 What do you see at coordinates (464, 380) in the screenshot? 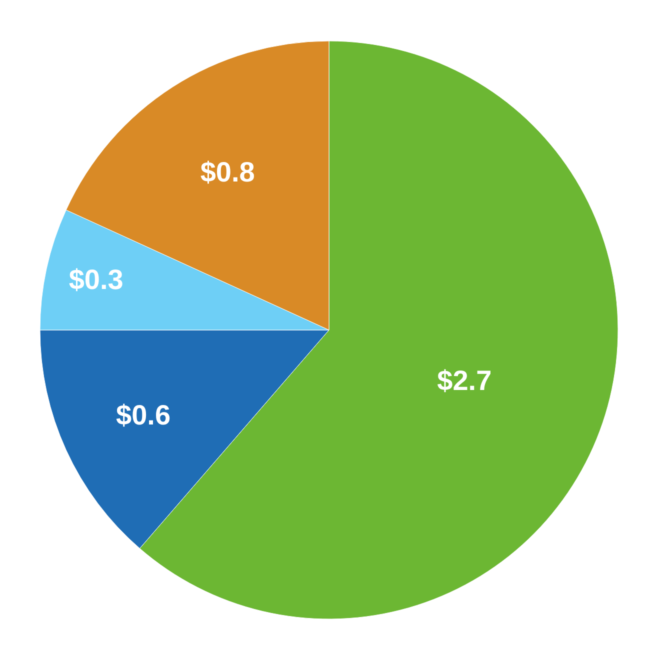
I see `data-label: $2.7` at bounding box center [464, 380].